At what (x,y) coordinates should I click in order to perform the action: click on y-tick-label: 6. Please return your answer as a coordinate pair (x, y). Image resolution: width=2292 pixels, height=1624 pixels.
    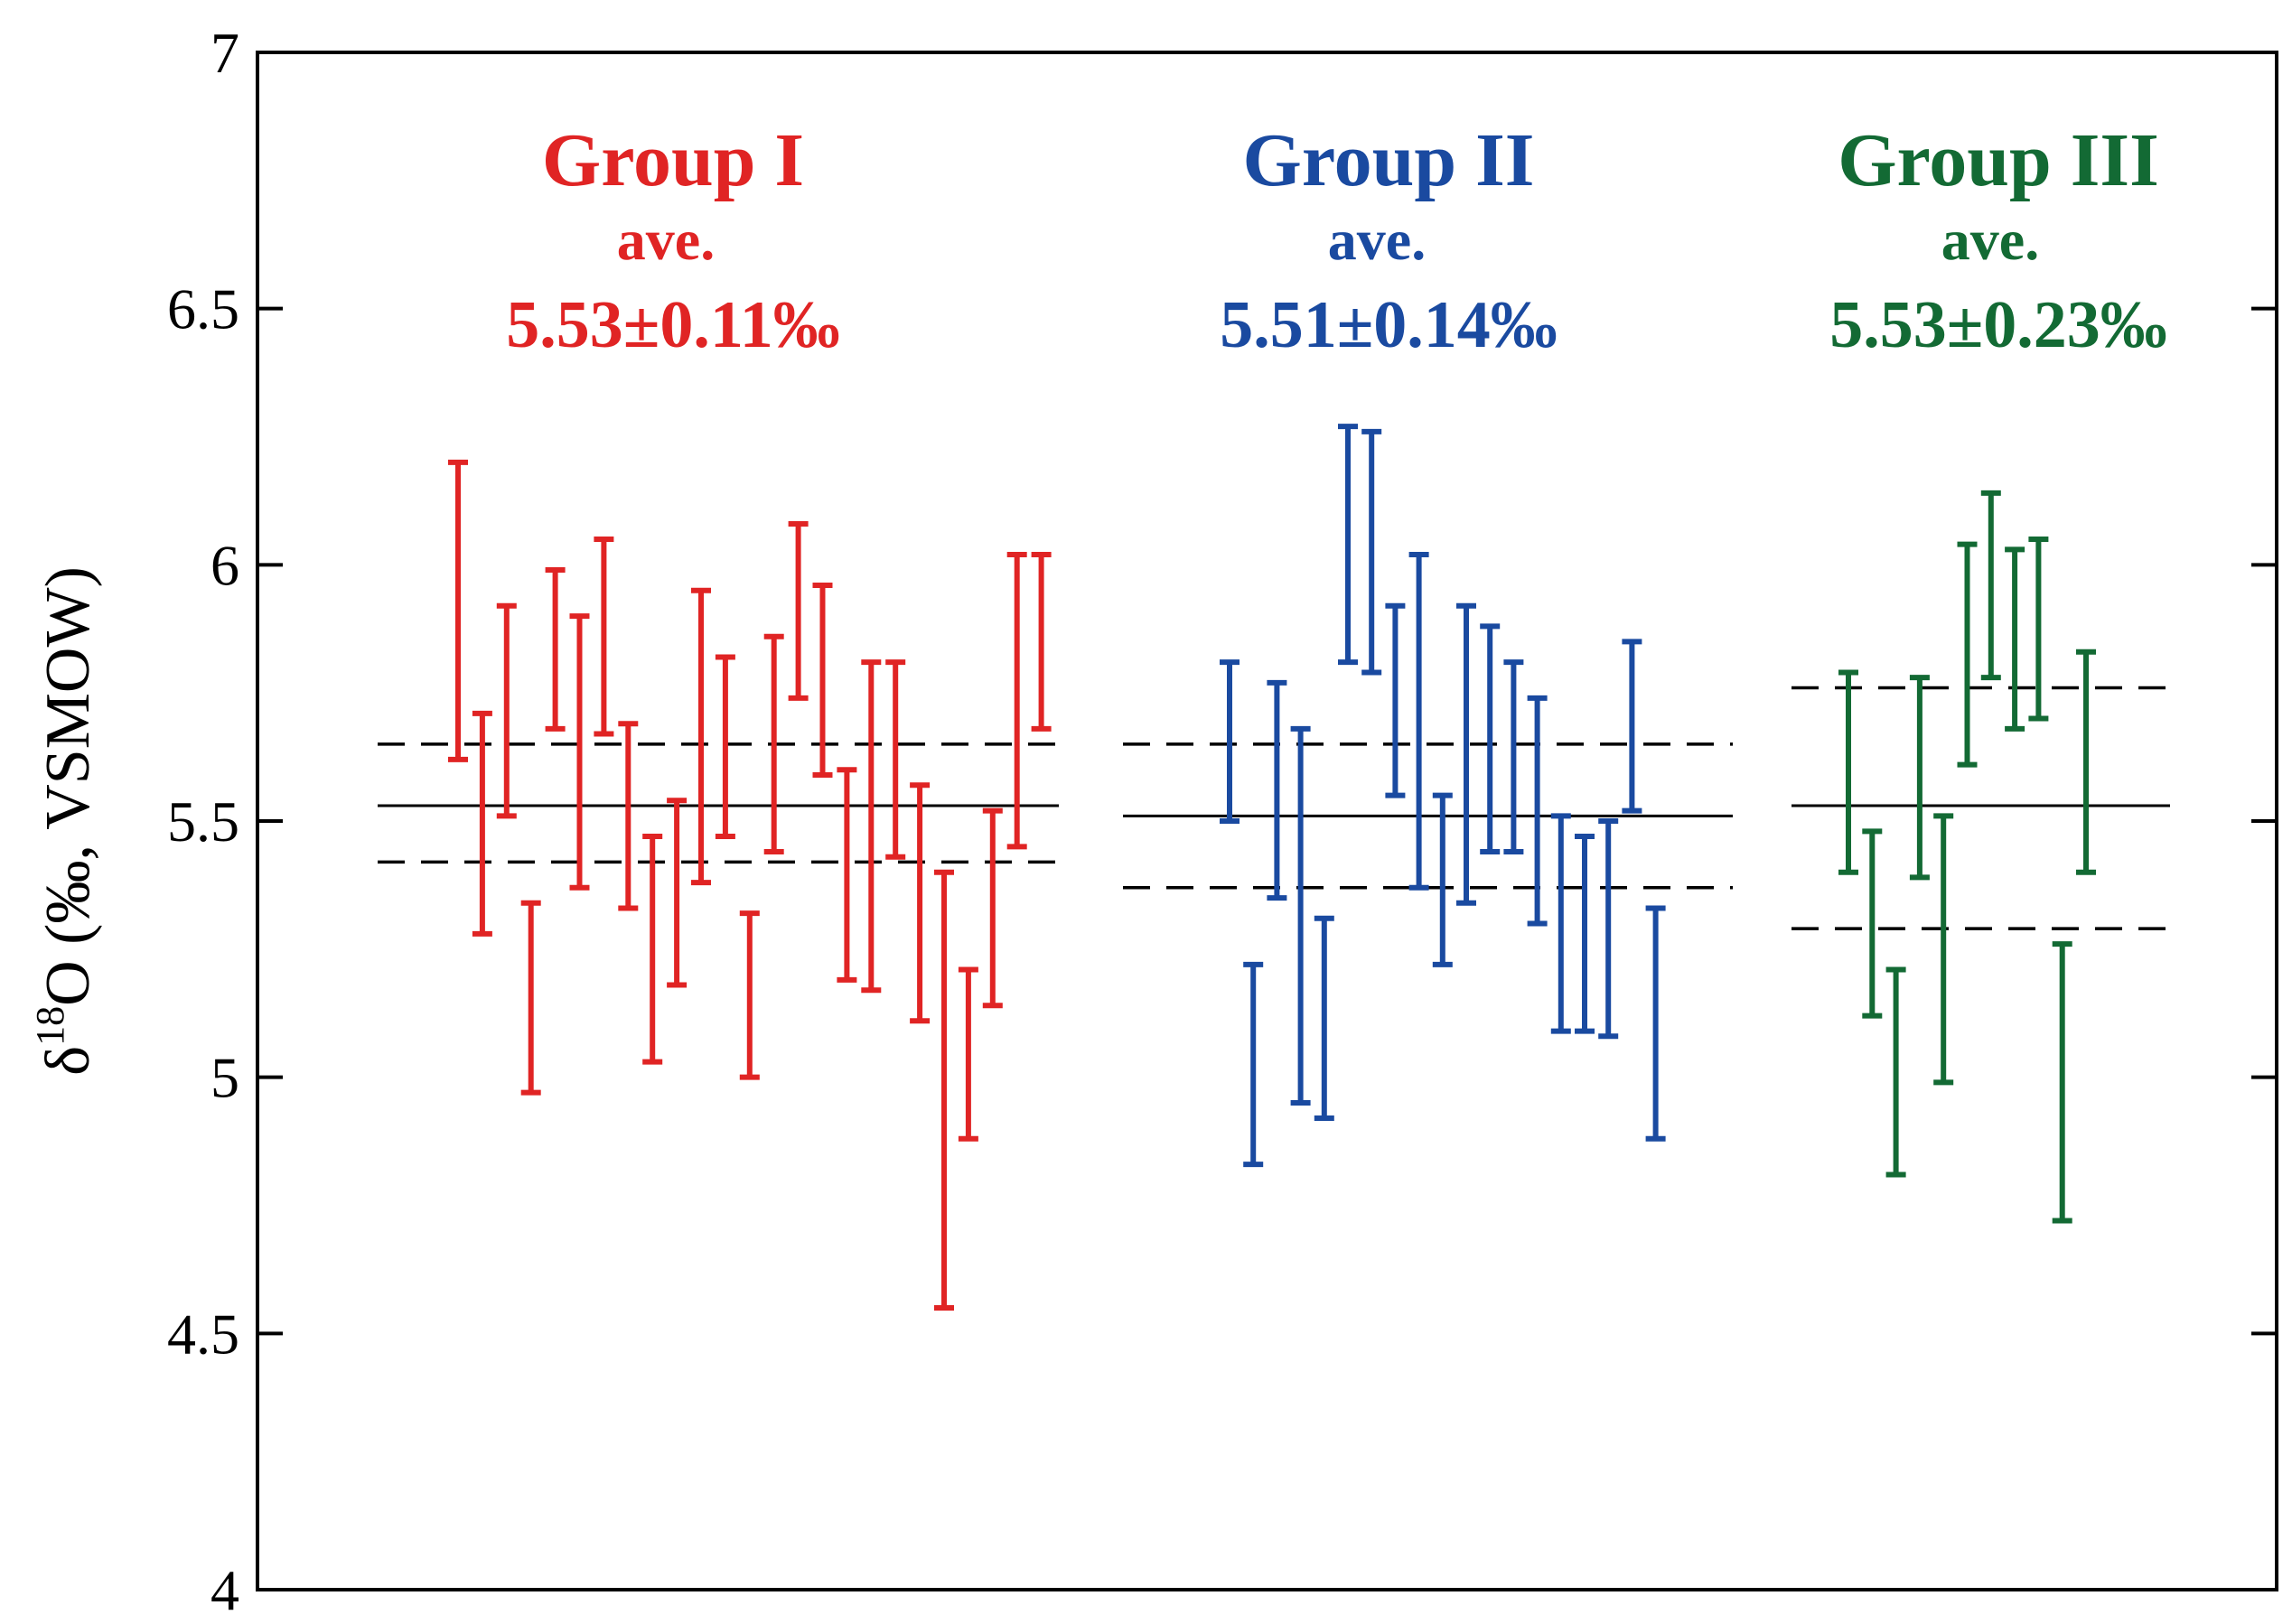
    Looking at the image, I should click on (224, 565).